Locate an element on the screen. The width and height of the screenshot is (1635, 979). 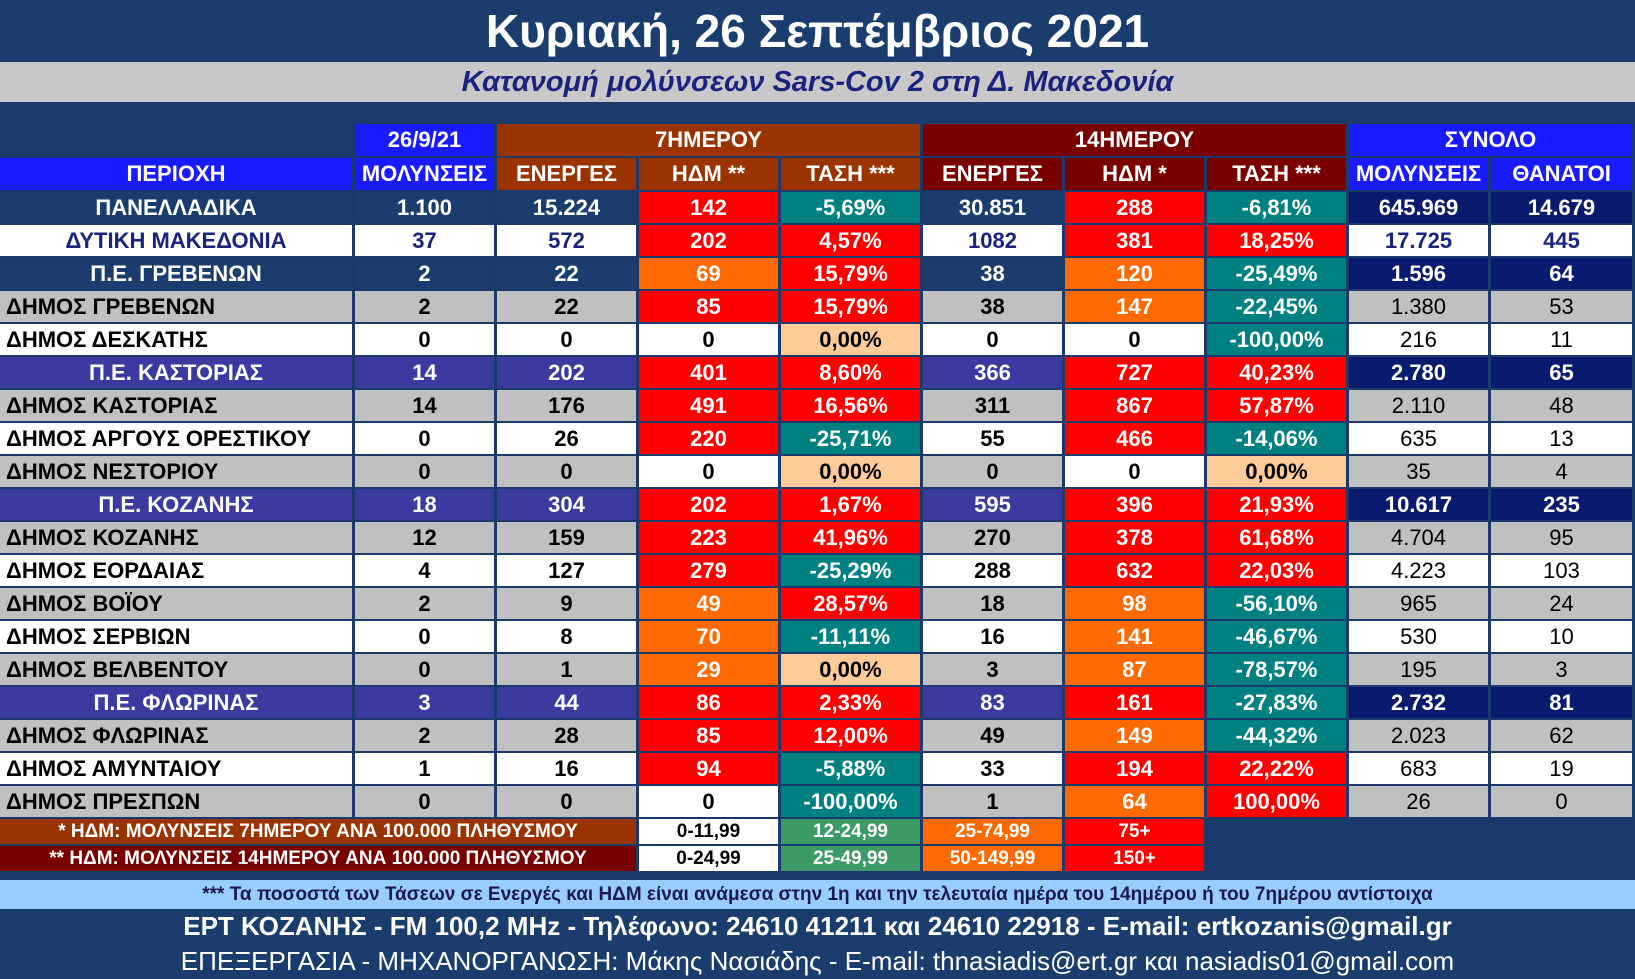
data-cell: 65 is located at coordinates (1563, 373).